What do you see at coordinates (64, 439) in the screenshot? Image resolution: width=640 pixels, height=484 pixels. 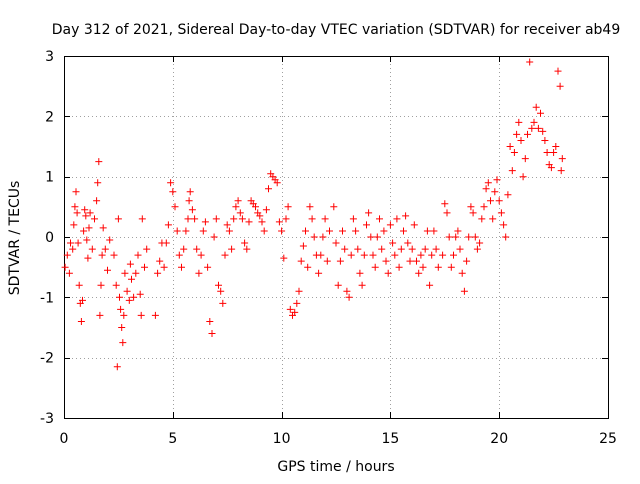 I see `x-tick-label: 0` at bounding box center [64, 439].